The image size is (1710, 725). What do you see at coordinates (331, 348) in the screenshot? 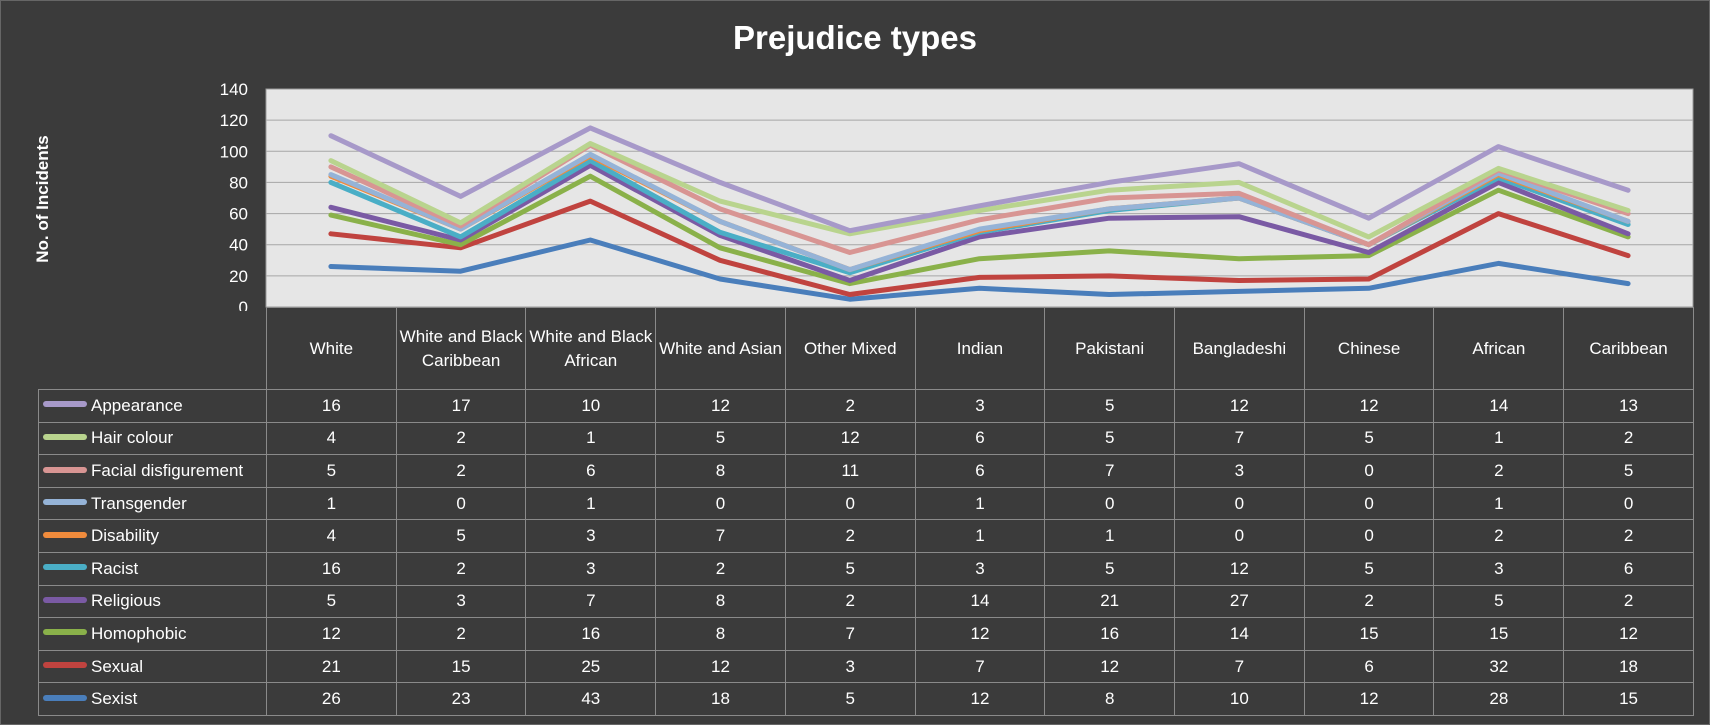
I see `category-header: White` at bounding box center [331, 348].